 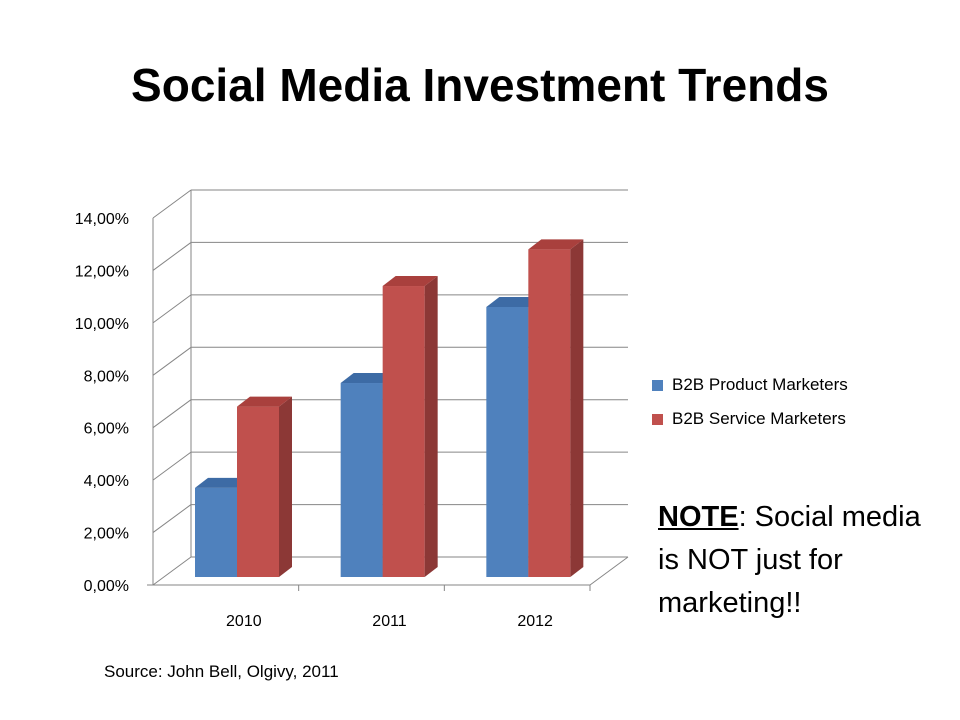 What do you see at coordinates (106, 534) in the screenshot?
I see `y-tick-label: 2,00%` at bounding box center [106, 534].